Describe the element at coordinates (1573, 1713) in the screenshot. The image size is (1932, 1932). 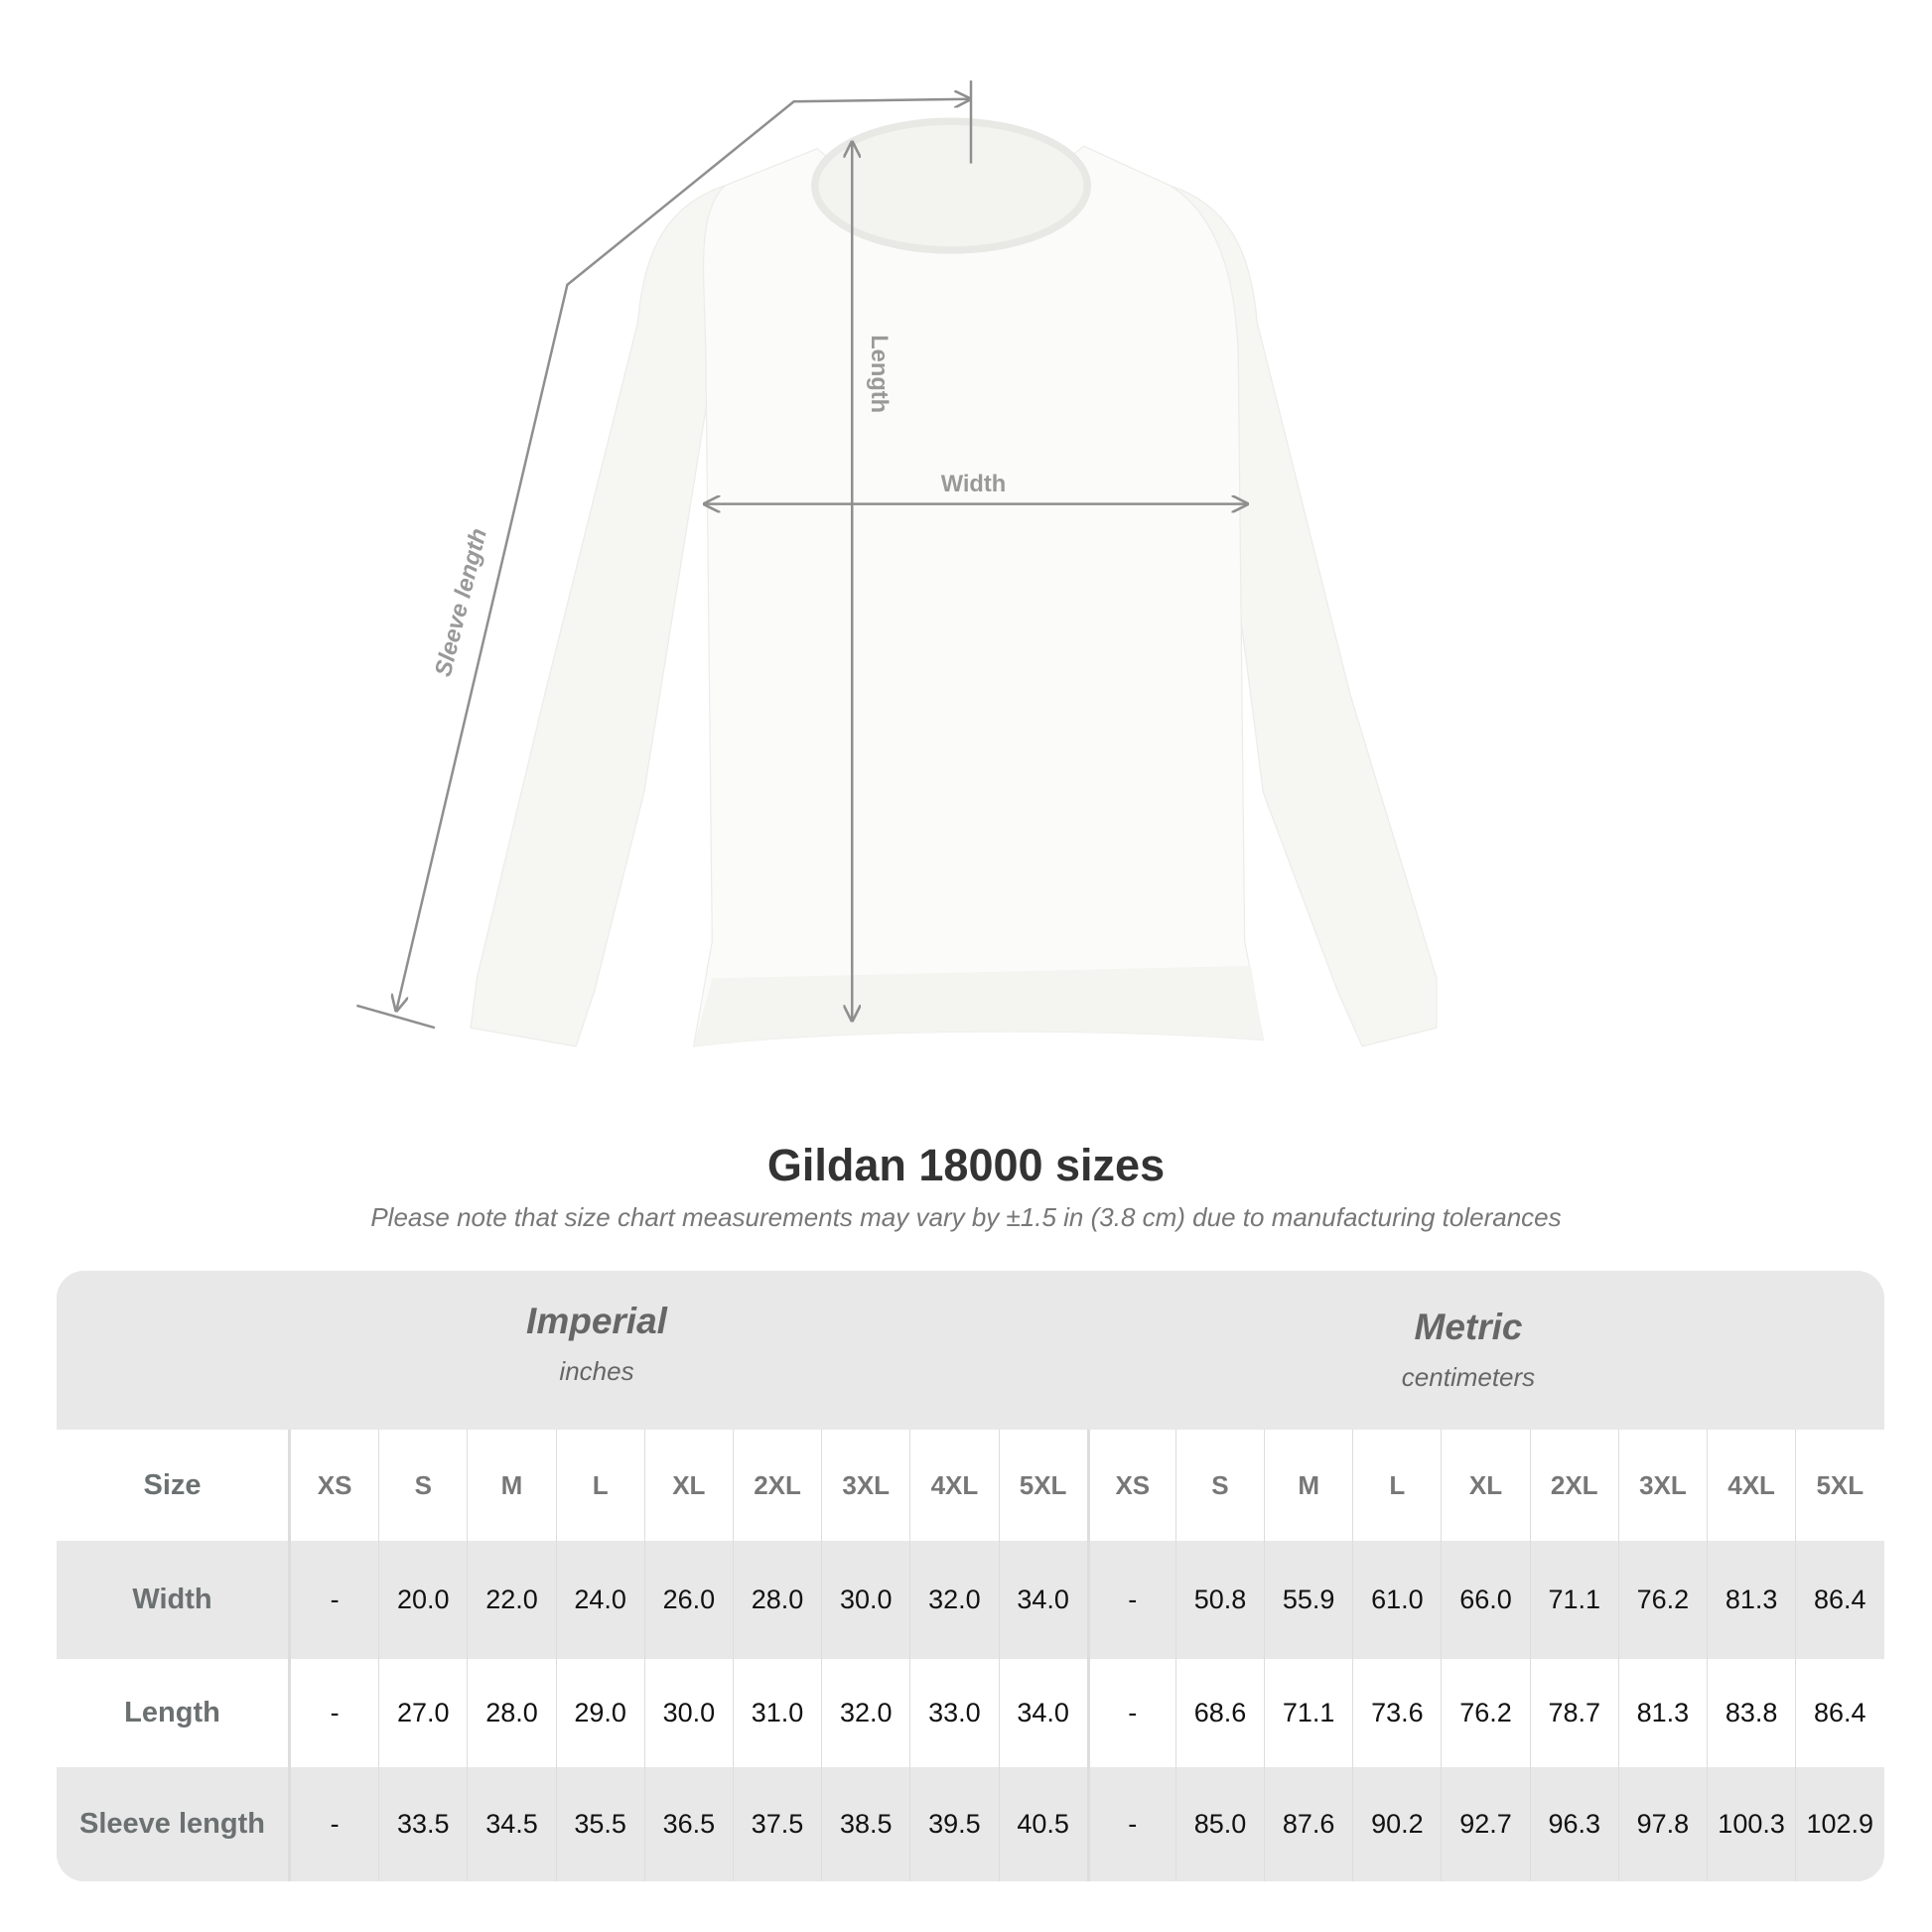
I see `table-cell: 78.7` at that location.